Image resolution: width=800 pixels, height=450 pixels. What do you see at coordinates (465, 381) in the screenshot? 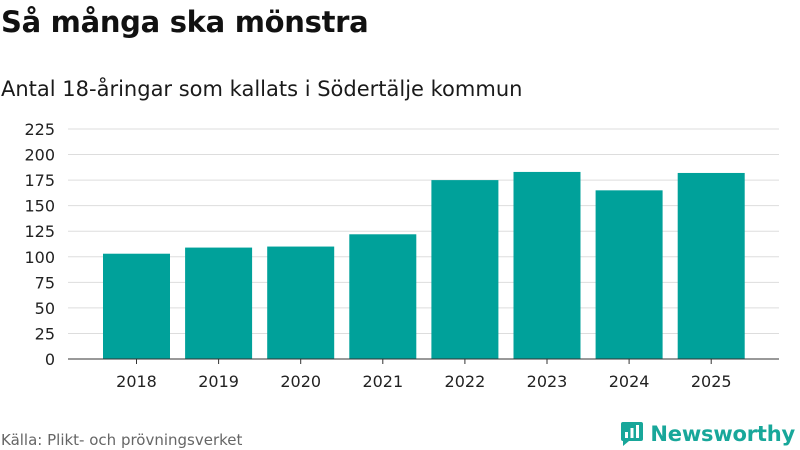
I see `x-tick-label: 2022` at bounding box center [465, 381].